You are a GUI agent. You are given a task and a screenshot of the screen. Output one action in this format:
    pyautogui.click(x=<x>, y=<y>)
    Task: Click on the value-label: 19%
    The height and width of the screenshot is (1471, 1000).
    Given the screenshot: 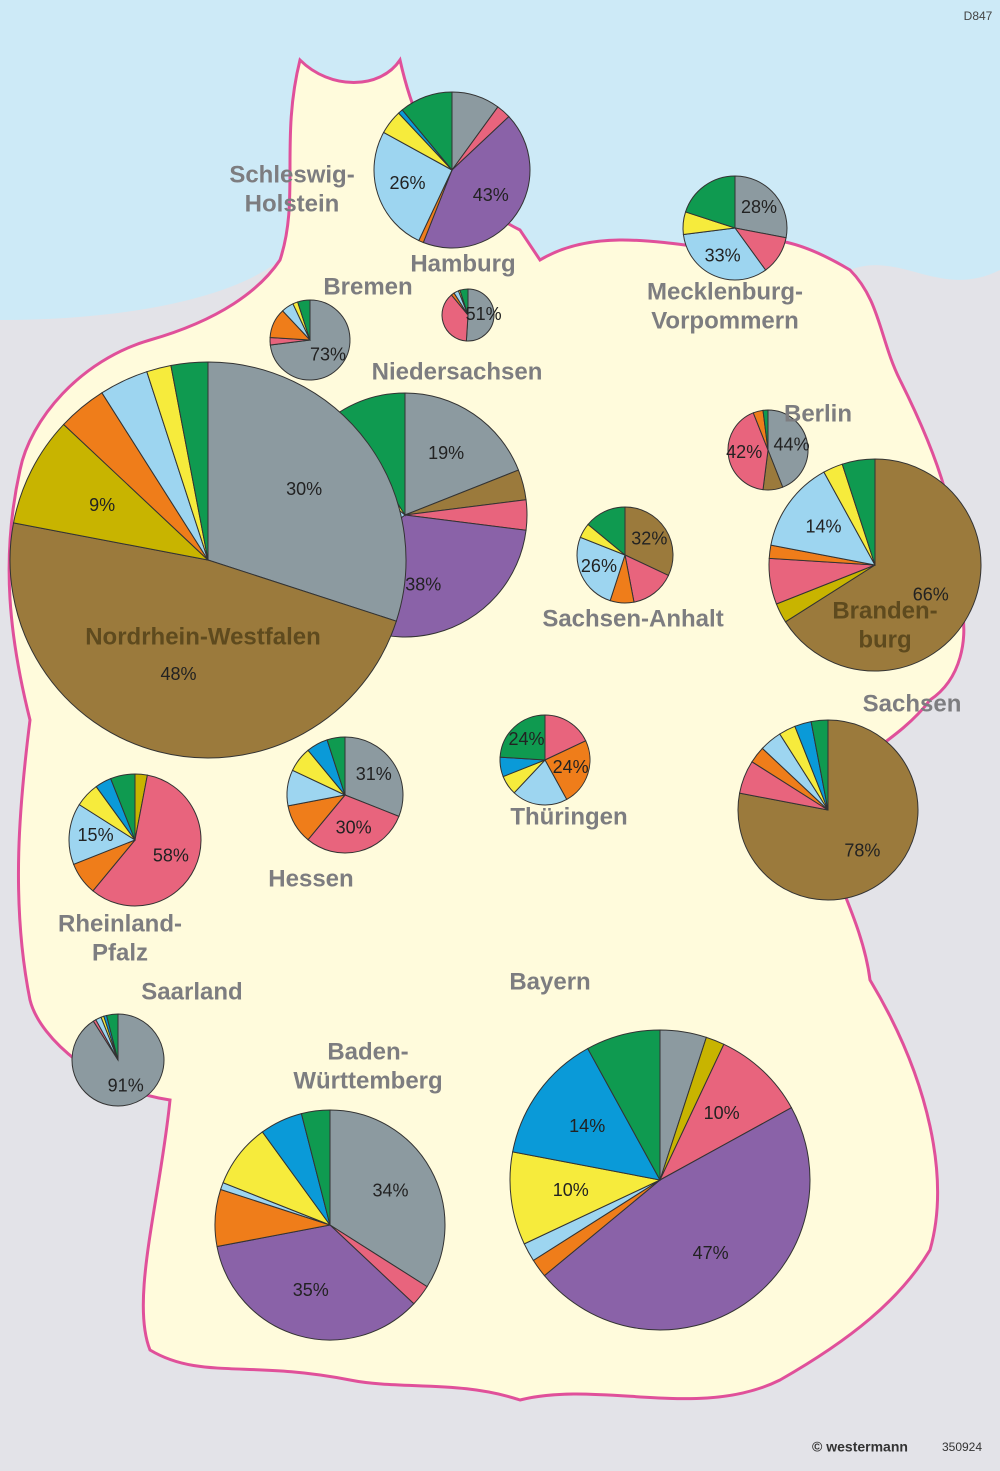 What is the action you would take?
    pyautogui.click(x=446, y=453)
    